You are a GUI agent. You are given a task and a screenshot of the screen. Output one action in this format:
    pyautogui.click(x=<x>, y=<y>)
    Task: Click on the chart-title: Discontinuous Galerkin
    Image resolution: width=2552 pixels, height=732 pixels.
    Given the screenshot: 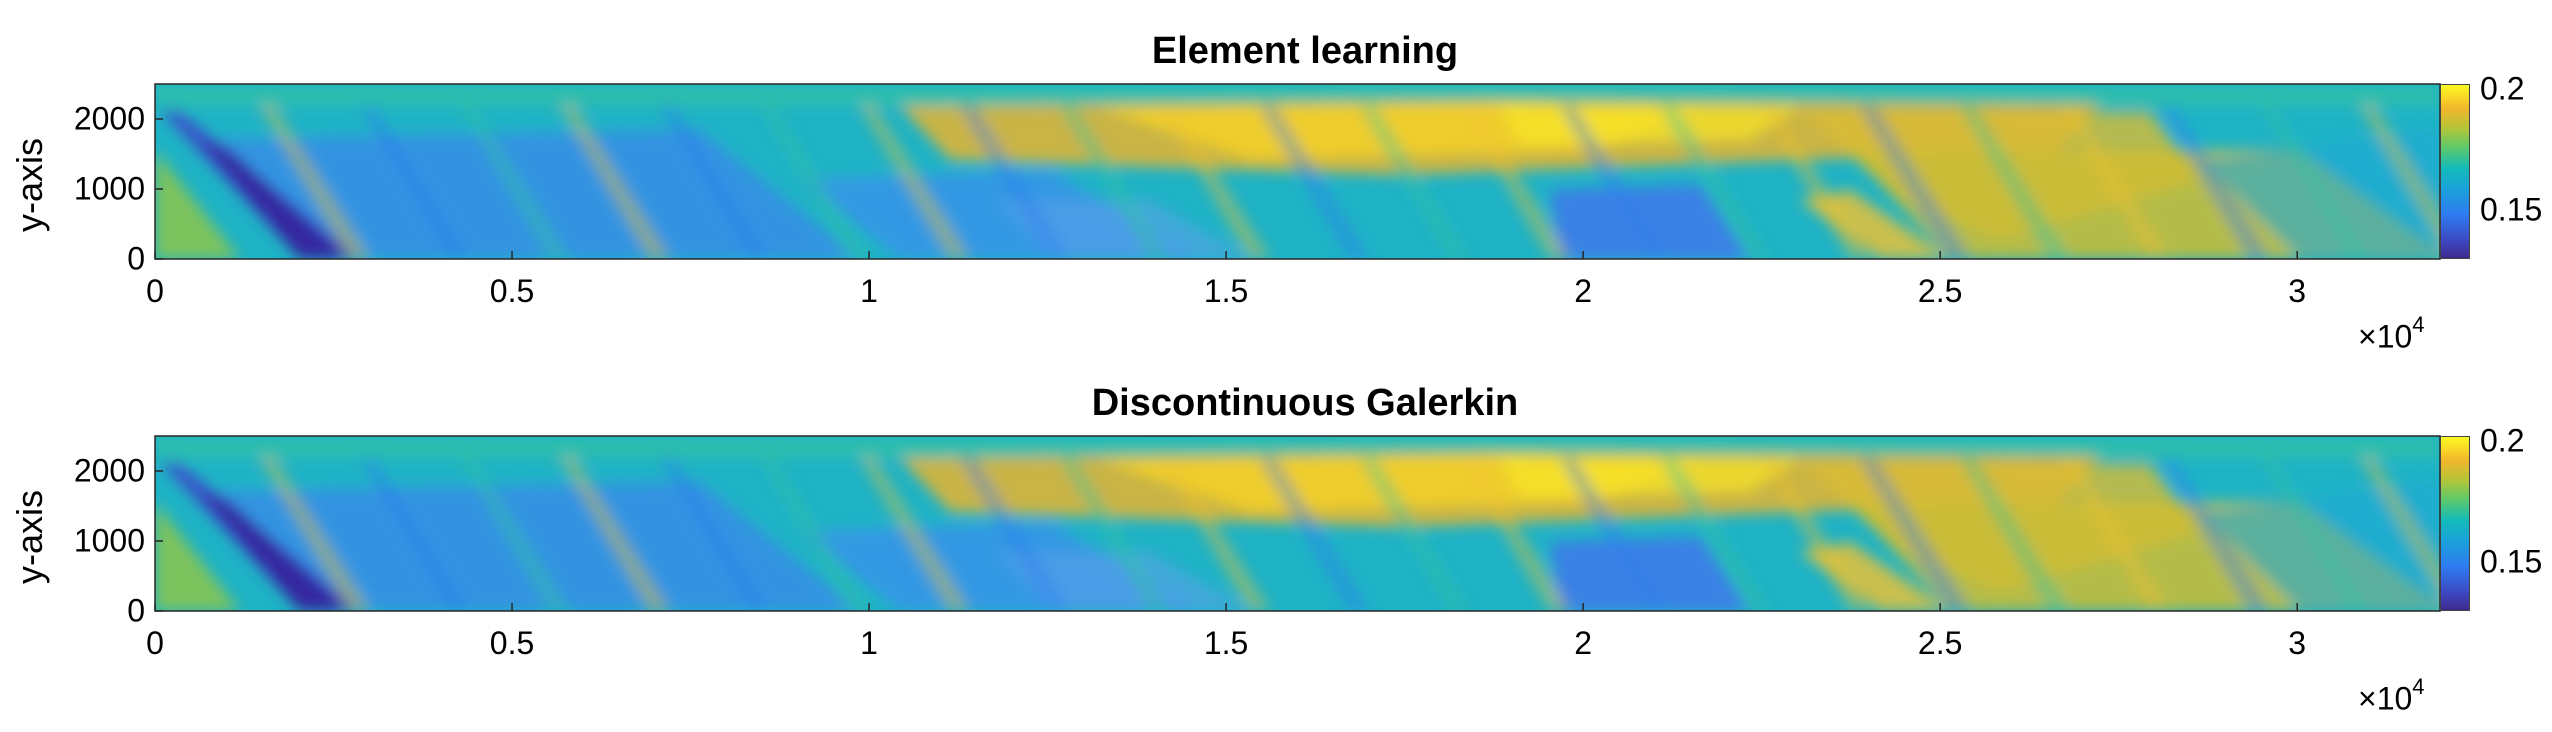 What is the action you would take?
    pyautogui.click(x=1305, y=403)
    